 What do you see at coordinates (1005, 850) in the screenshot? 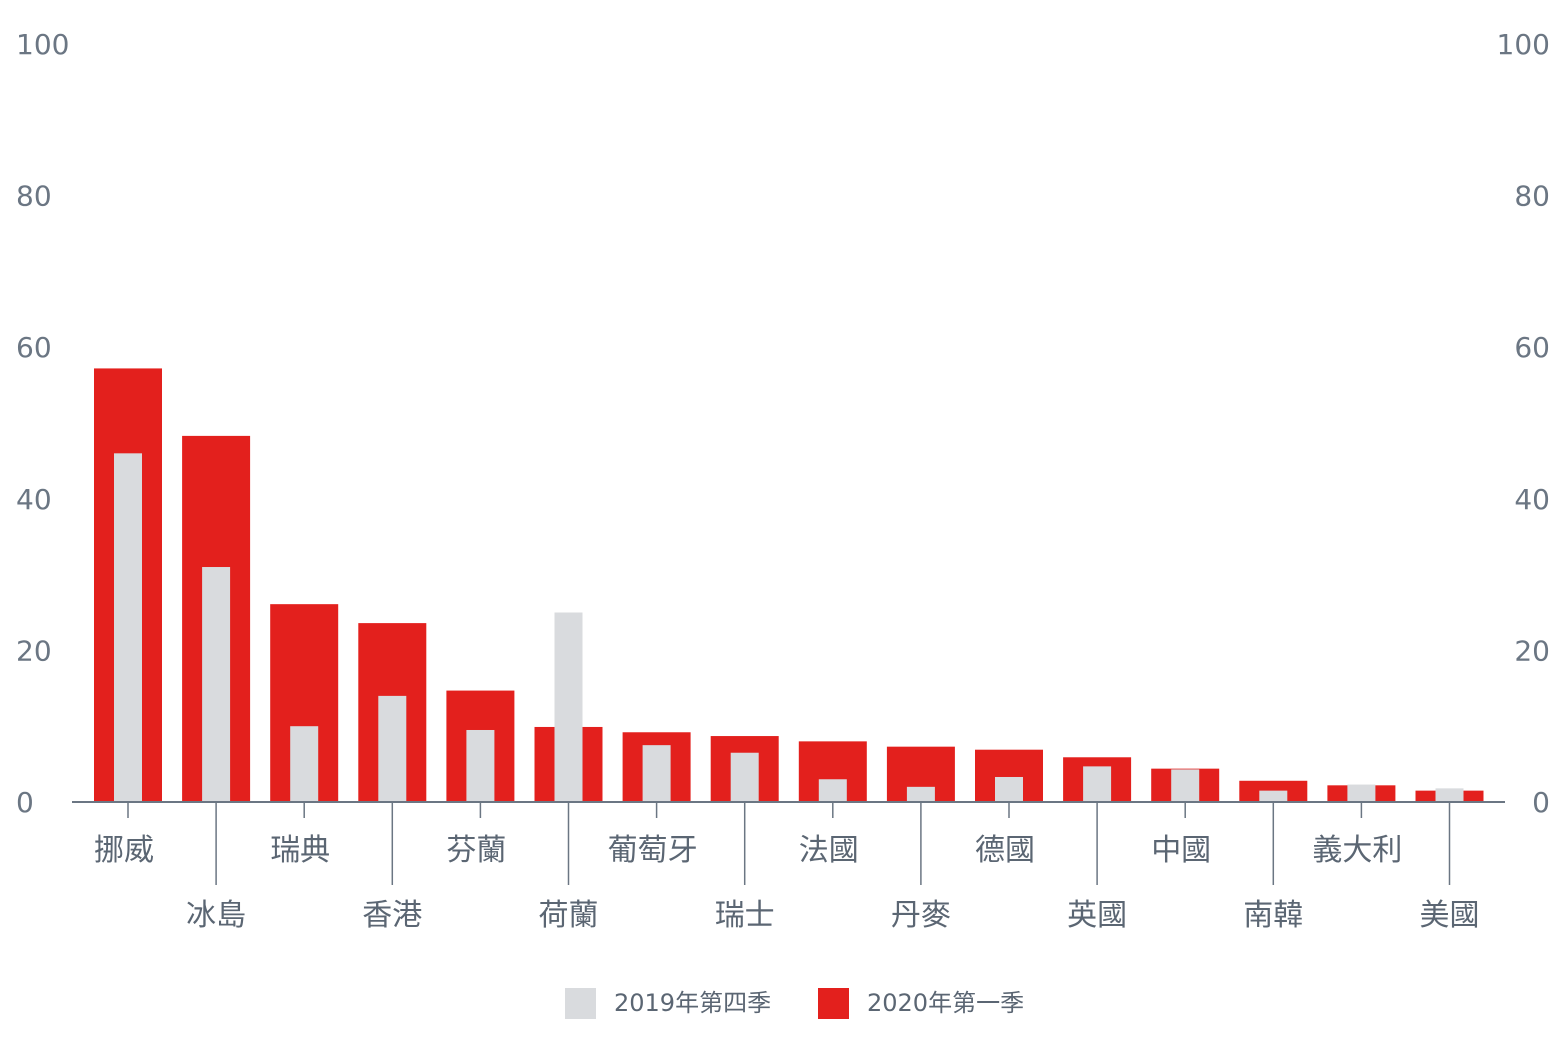
I see `category-label-10: 德國` at bounding box center [1005, 850].